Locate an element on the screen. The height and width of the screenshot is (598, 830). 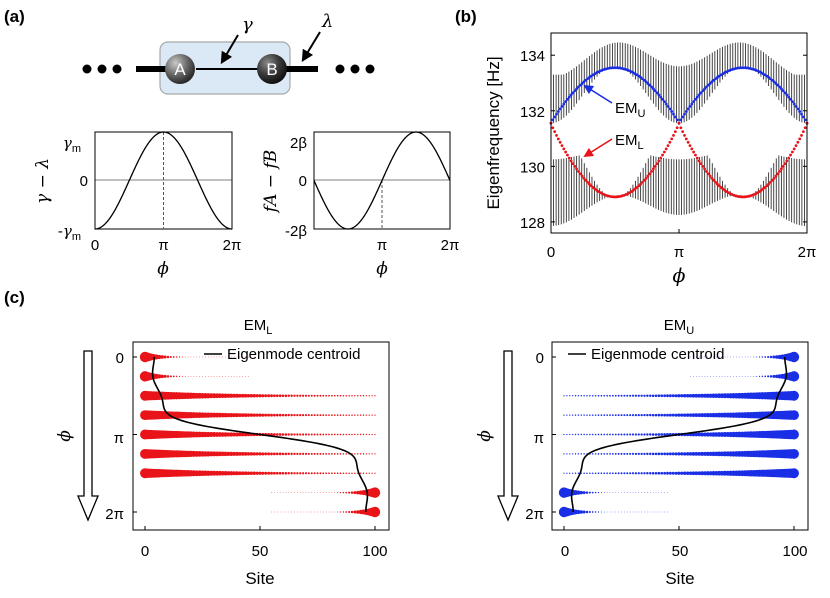
panel-label-a: (a) is located at coordinates (14, 16).